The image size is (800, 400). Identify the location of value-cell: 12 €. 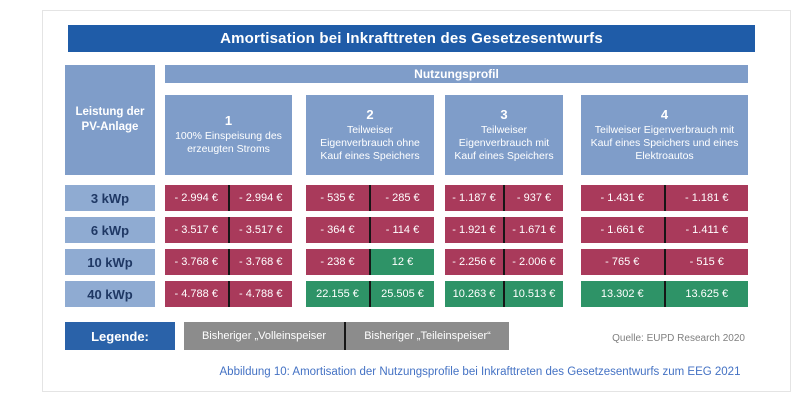
(402, 262).